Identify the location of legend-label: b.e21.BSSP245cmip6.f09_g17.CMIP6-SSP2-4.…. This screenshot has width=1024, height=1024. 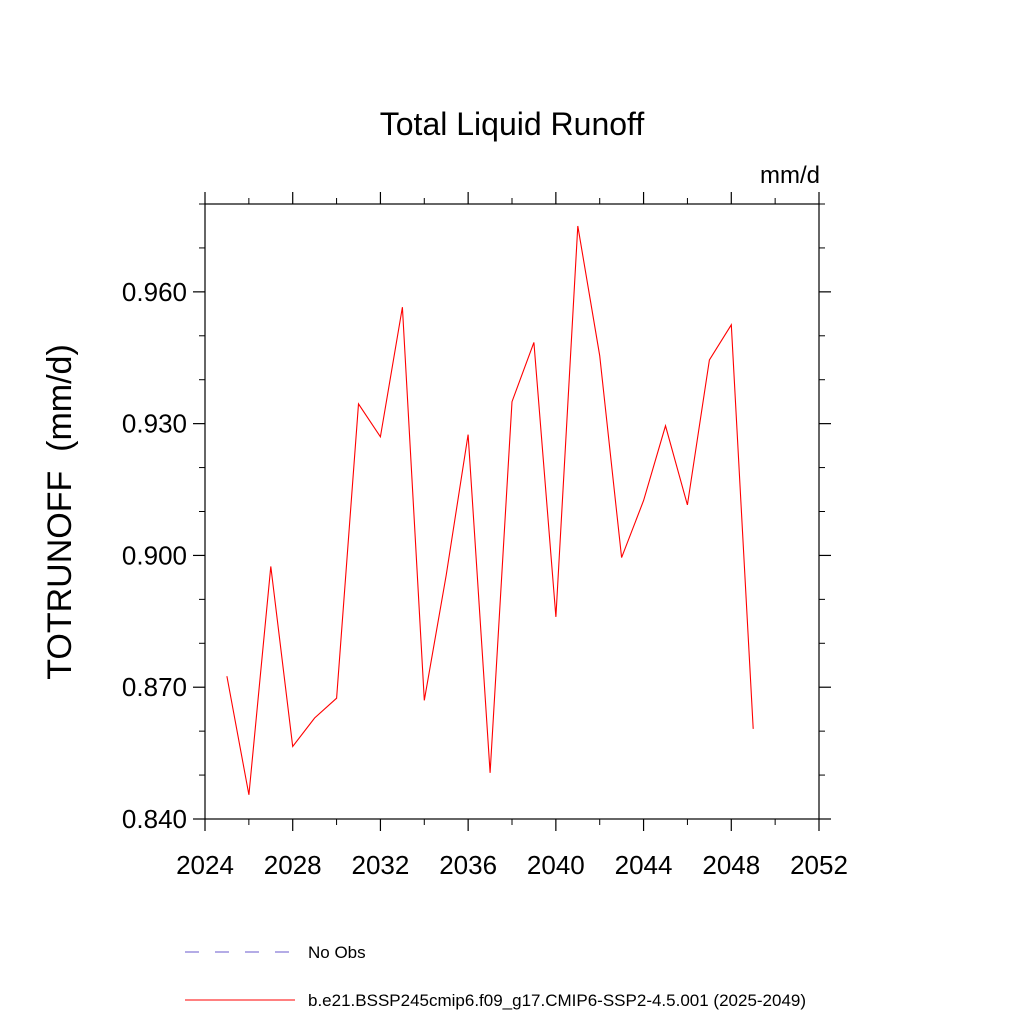
(557, 1000).